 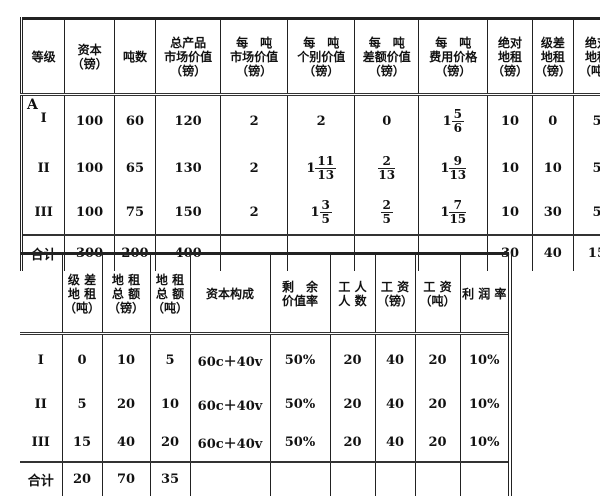 I want to click on cell-value: 10%, so click(x=484, y=404).